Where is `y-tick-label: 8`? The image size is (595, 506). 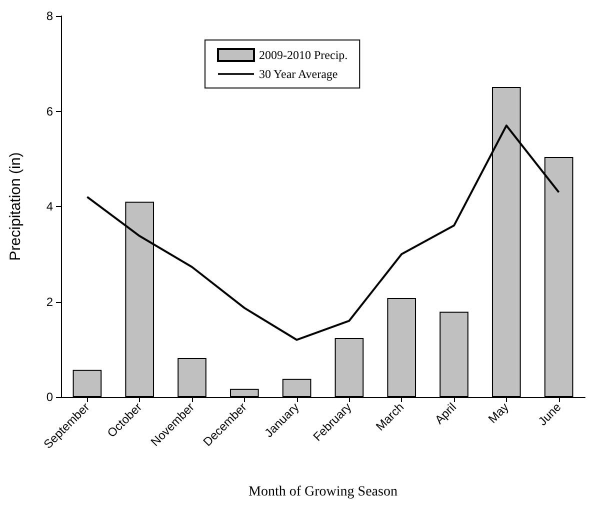
y-tick-label: 8 is located at coordinates (50, 16).